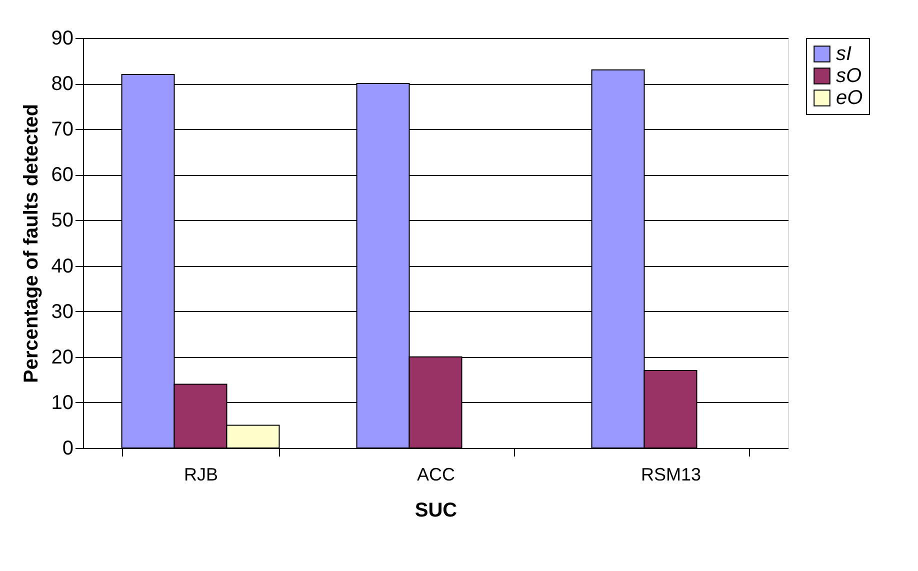 The height and width of the screenshot is (571, 918). I want to click on x-tick-label: ACC, so click(436, 474).